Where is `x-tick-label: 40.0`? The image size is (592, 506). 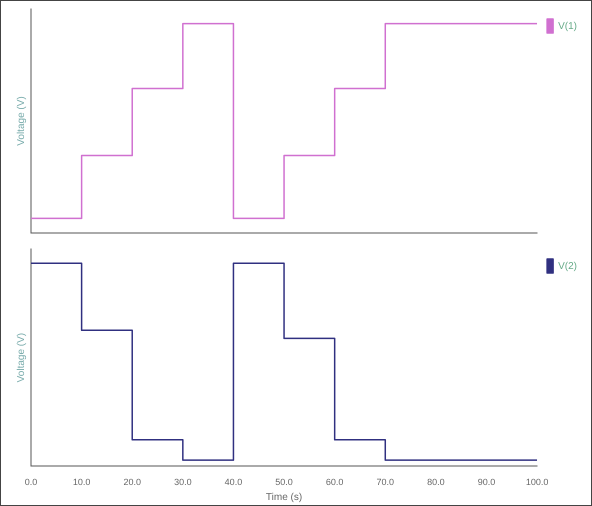 x-tick-label: 40.0 is located at coordinates (233, 482).